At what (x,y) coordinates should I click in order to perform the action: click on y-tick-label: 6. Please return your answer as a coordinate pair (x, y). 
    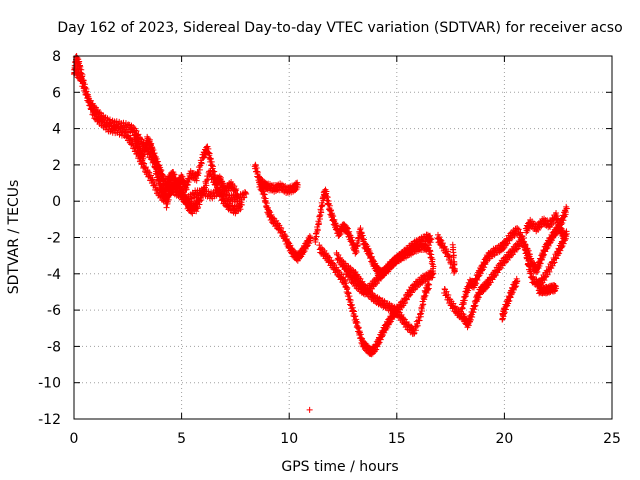
    Looking at the image, I should click on (56, 93).